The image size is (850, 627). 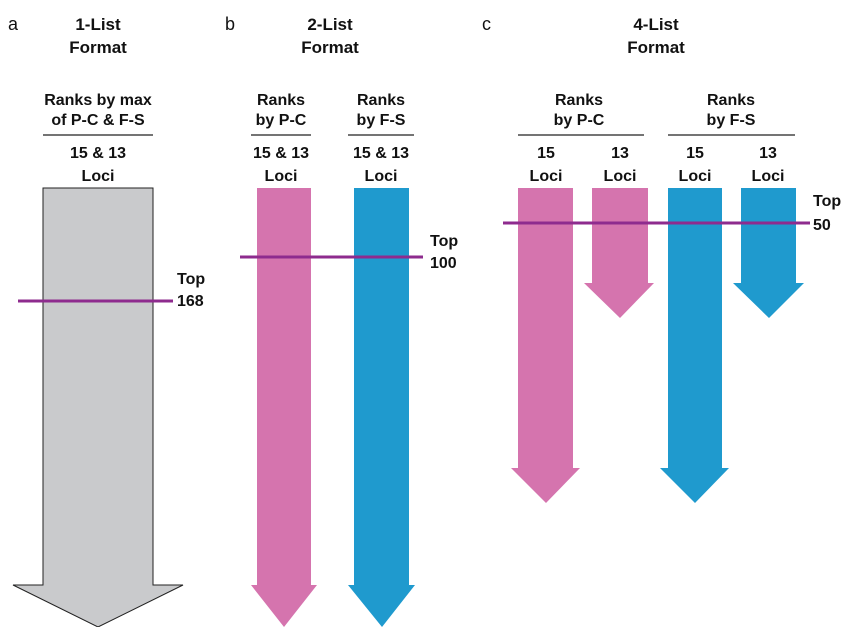 What do you see at coordinates (381, 100) in the screenshot?
I see `panel-b-right-header-line1: Ranks` at bounding box center [381, 100].